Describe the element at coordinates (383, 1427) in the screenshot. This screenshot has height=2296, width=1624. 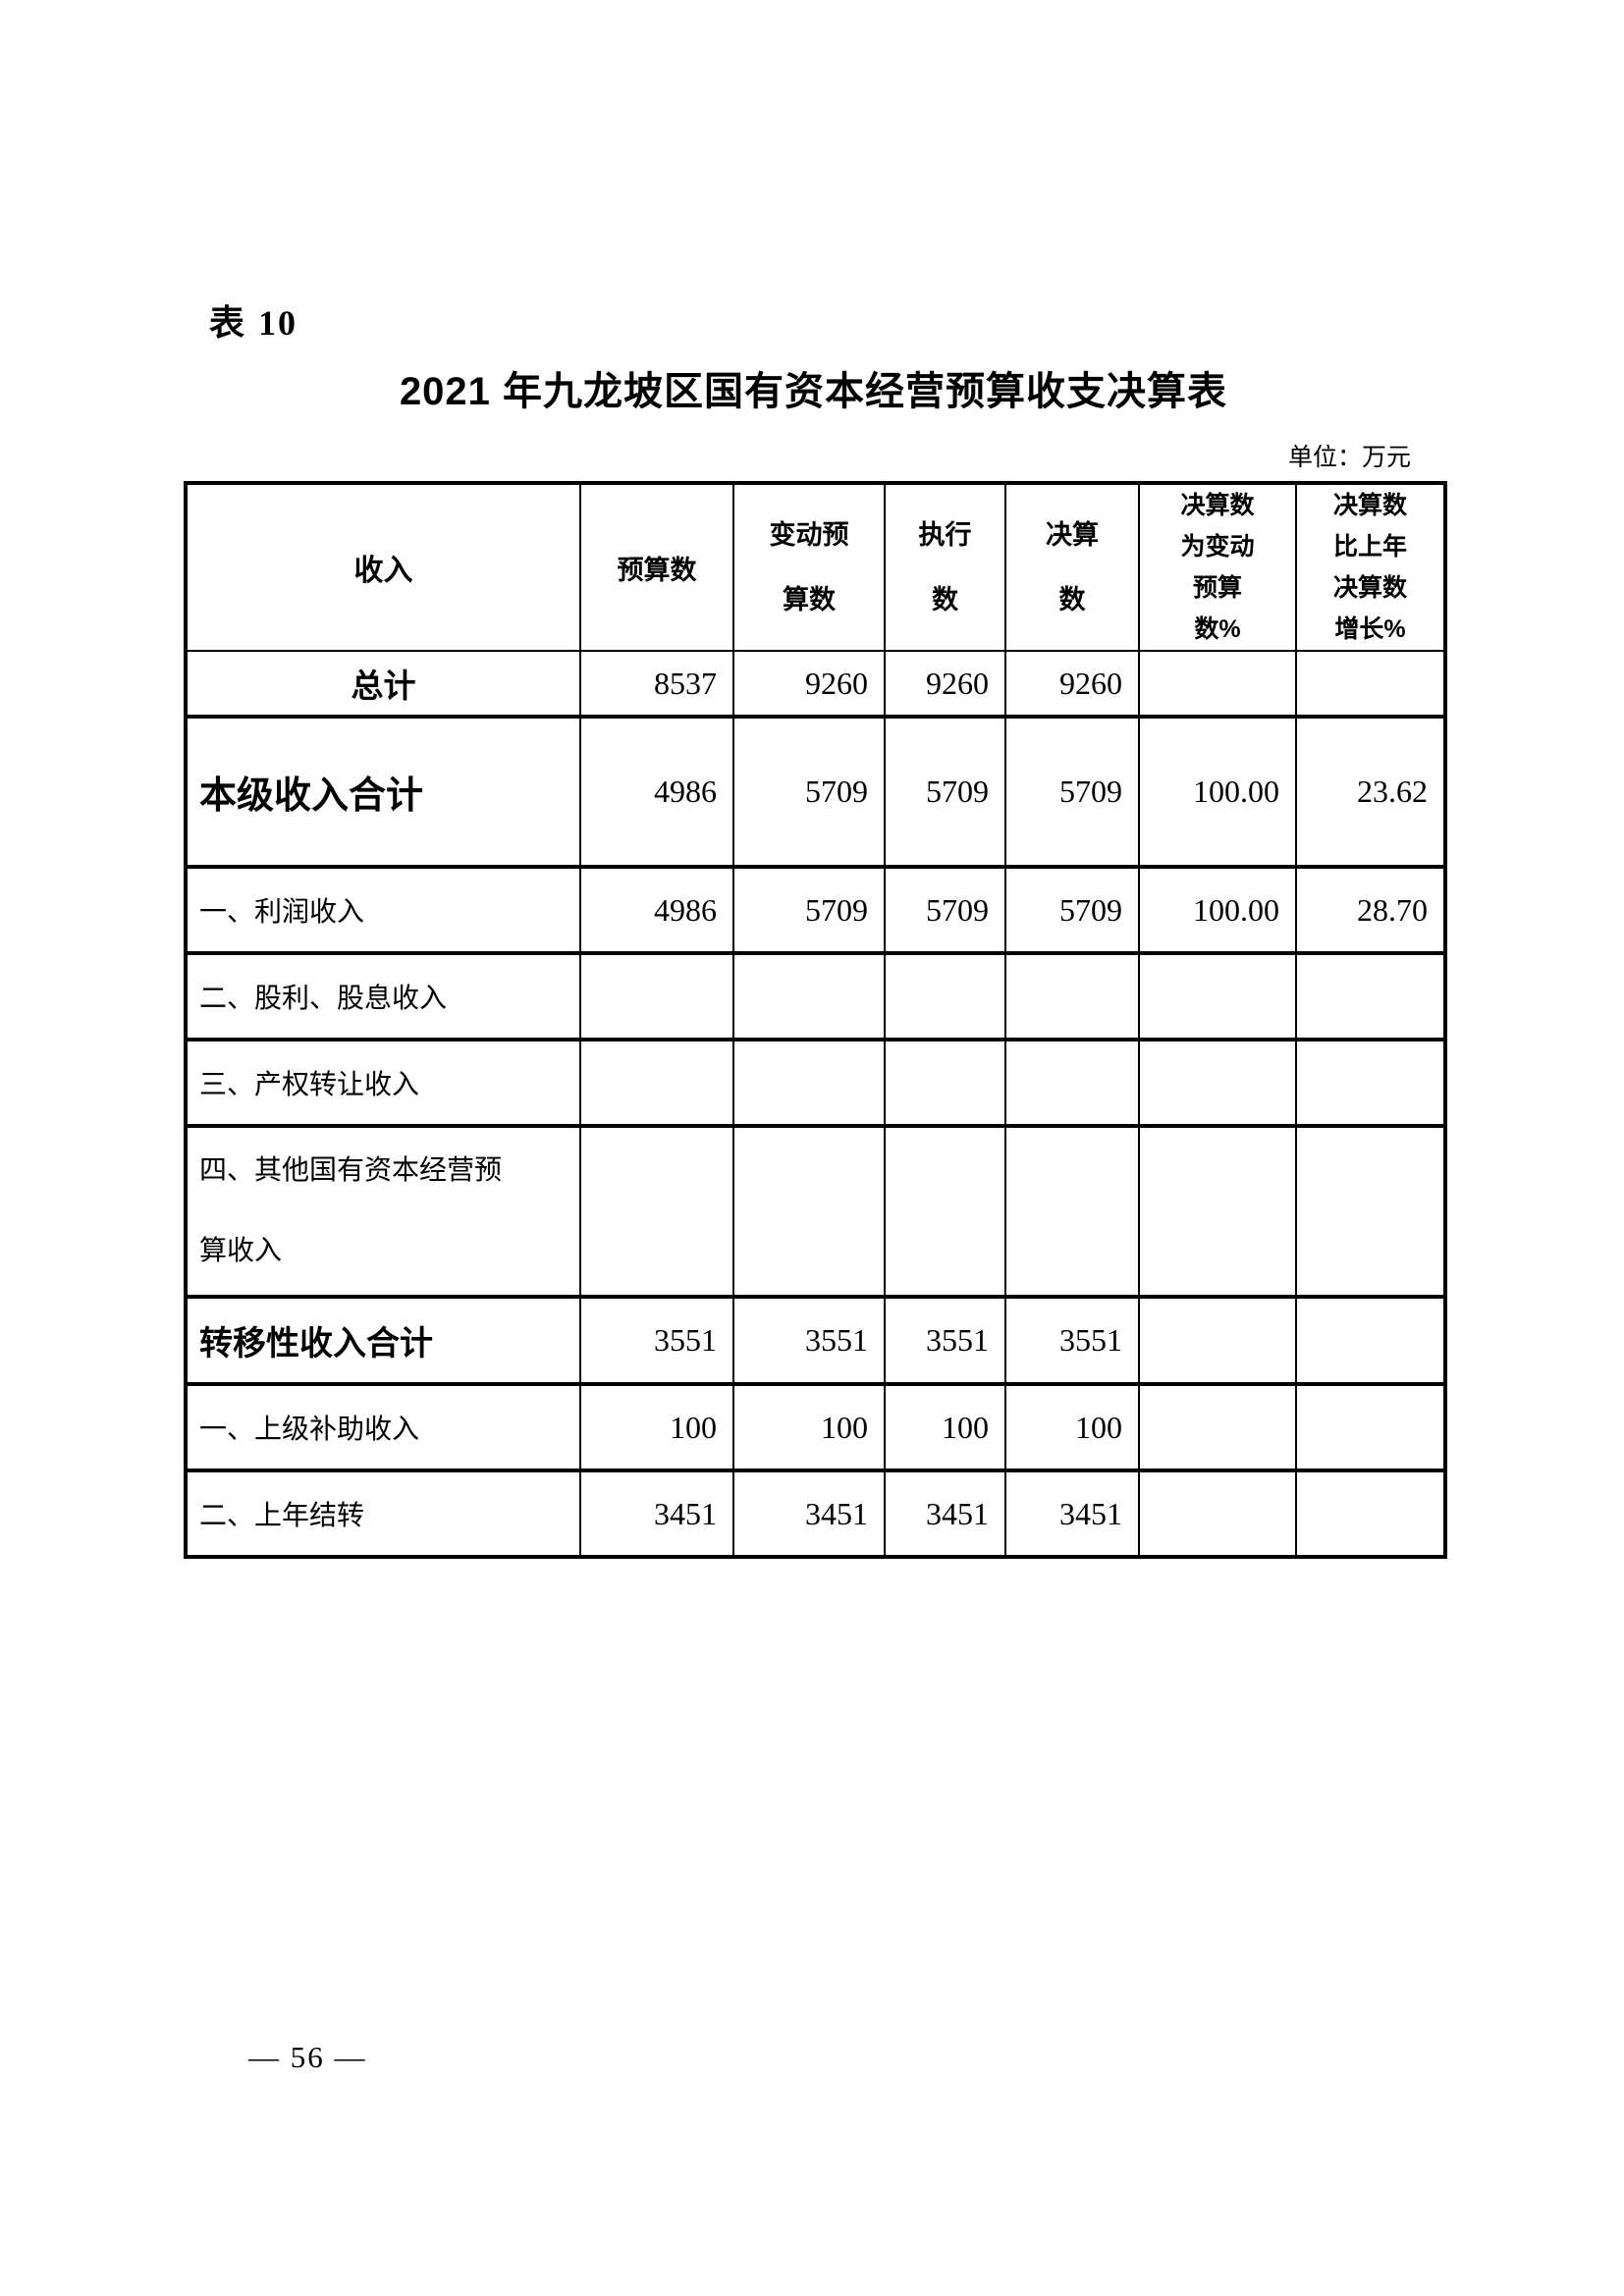
I see `row-label-cell: 一、上级补助收入` at that location.